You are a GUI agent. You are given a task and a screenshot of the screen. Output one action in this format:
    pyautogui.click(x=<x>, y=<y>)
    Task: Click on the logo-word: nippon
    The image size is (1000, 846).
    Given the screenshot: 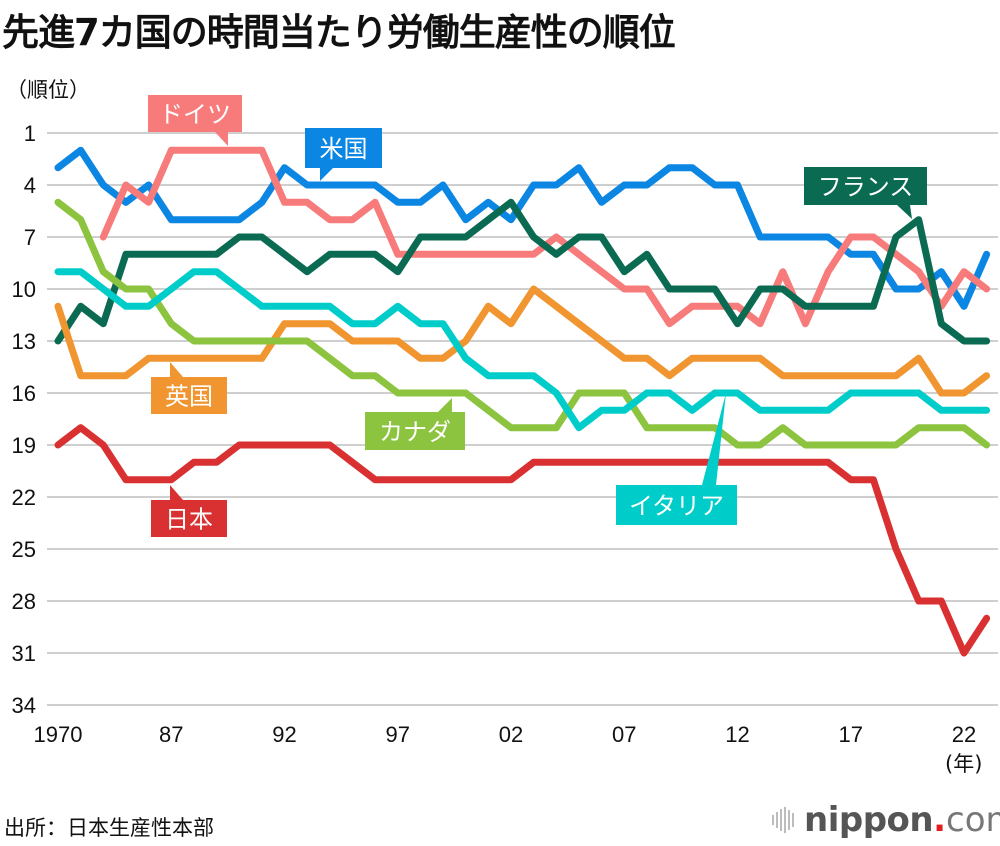 What is the action you would take?
    pyautogui.click(x=869, y=820)
    